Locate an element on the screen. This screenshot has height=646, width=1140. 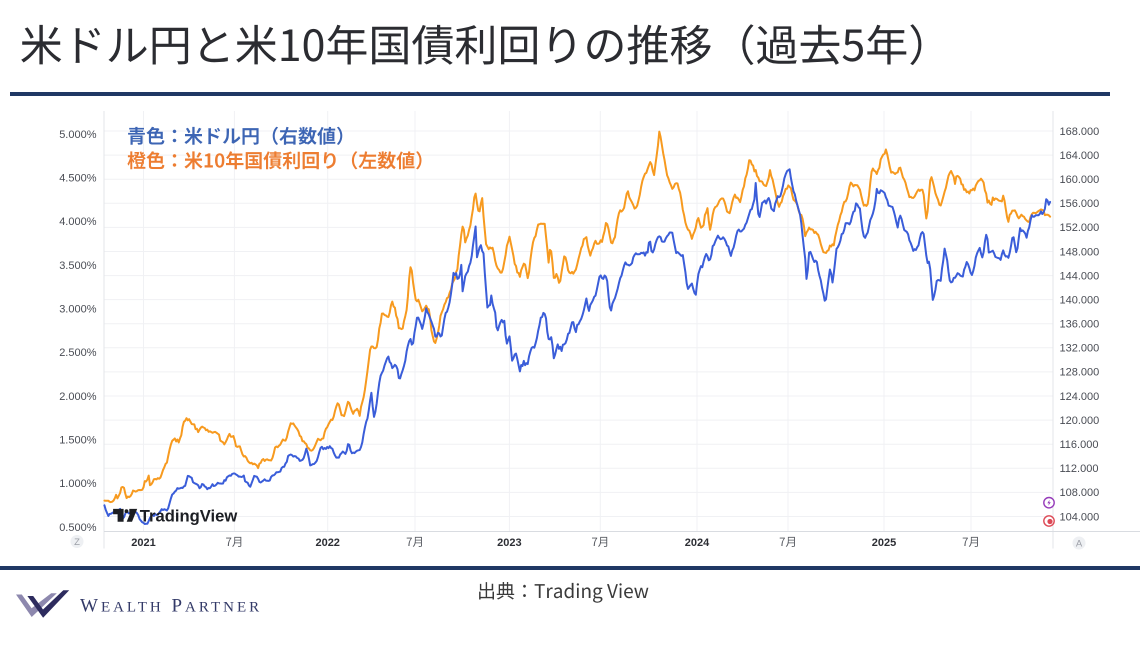
svg-text: 124.000 is located at coordinates (1080, 397).